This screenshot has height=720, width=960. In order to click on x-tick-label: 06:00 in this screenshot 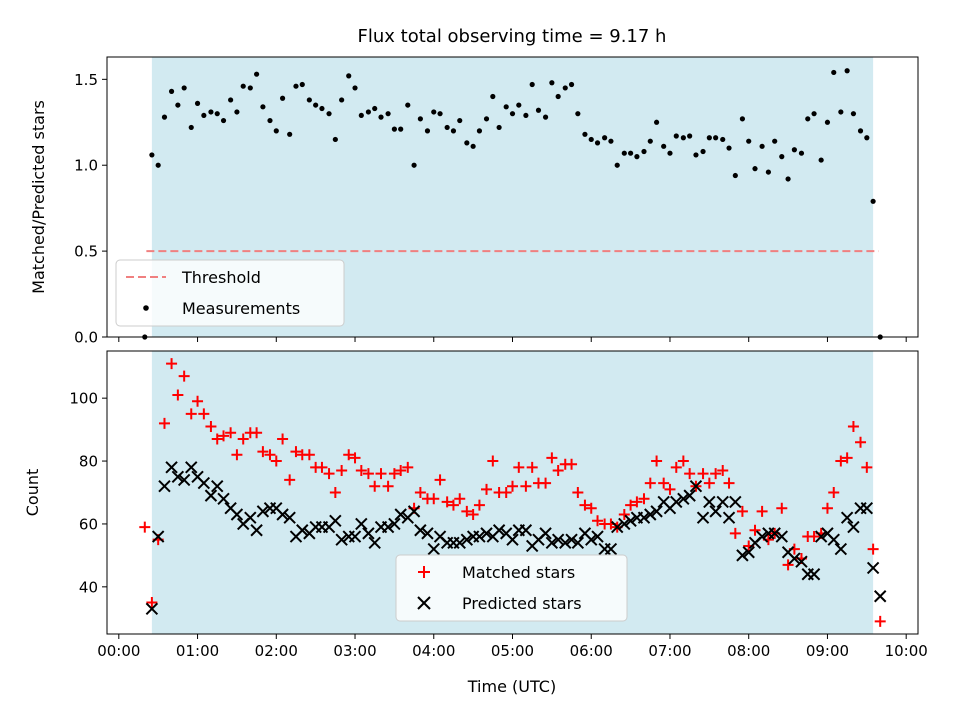, I will do `click(591, 651)`.